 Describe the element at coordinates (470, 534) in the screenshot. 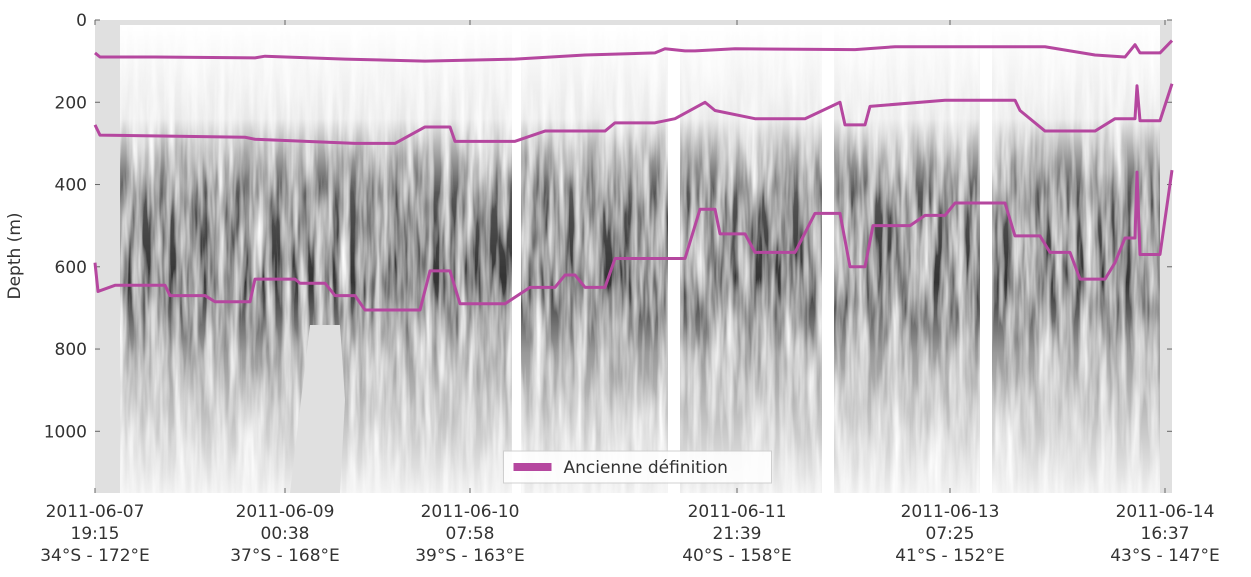

I see `x-tick-label: 07:58` at that location.